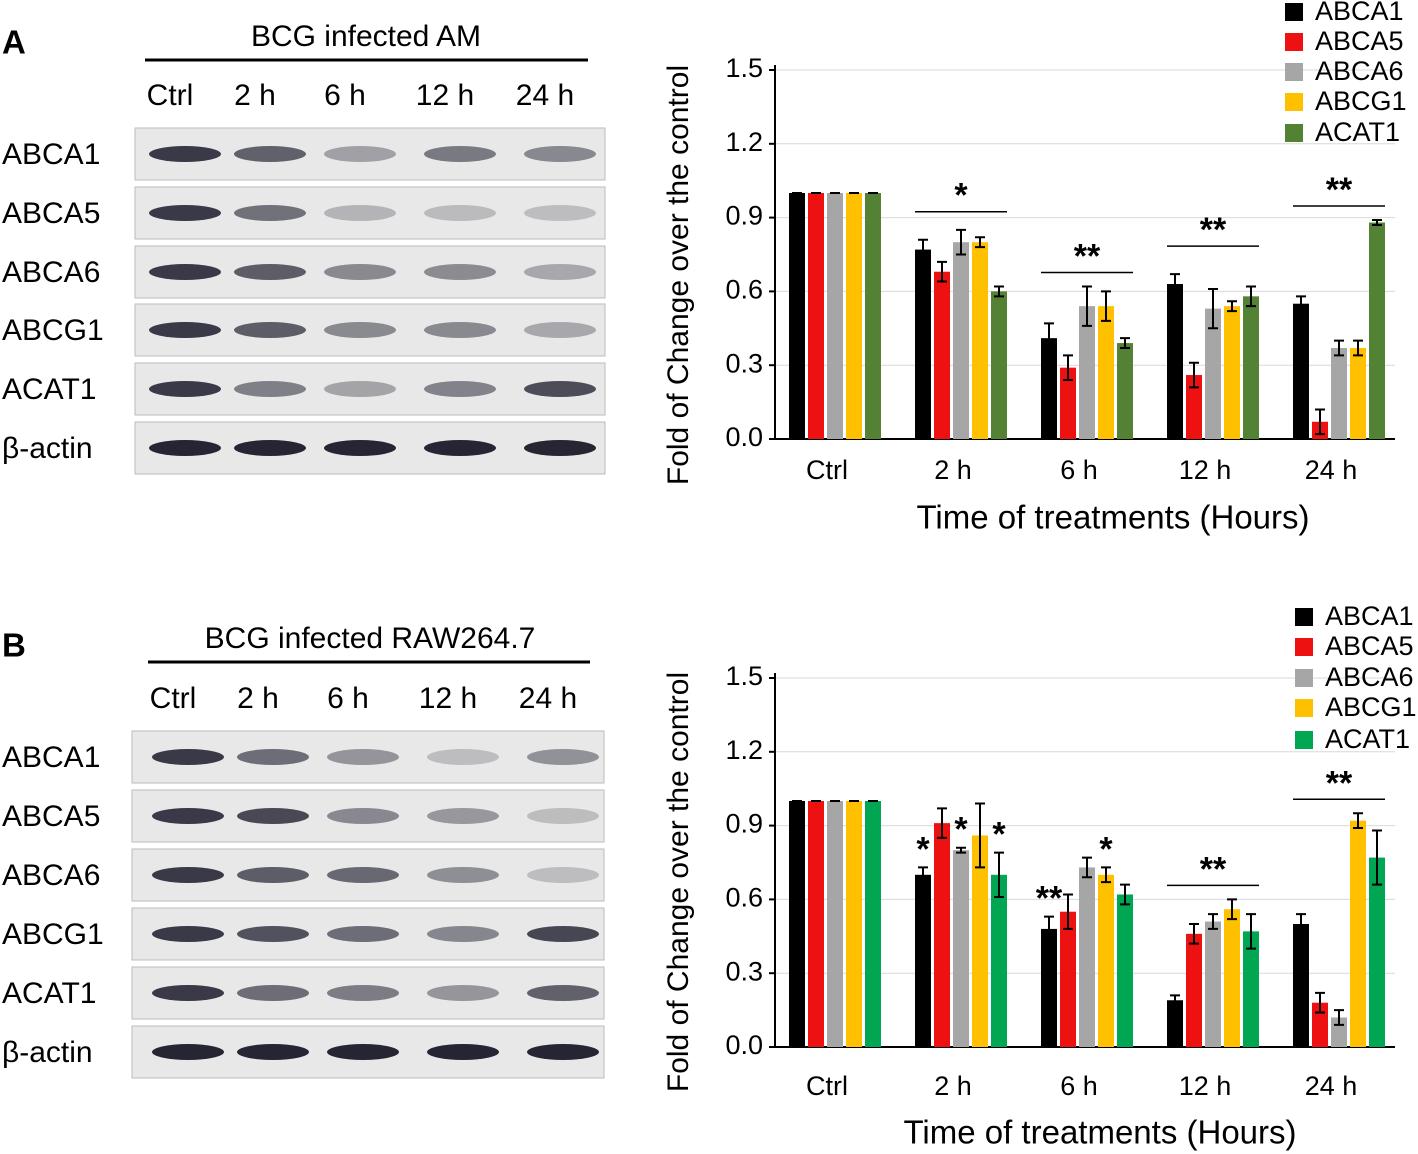 This screenshot has width=1418, height=1154. What do you see at coordinates (678, 882) in the screenshot?
I see `y-axis-label: Fold of Change over the control` at bounding box center [678, 882].